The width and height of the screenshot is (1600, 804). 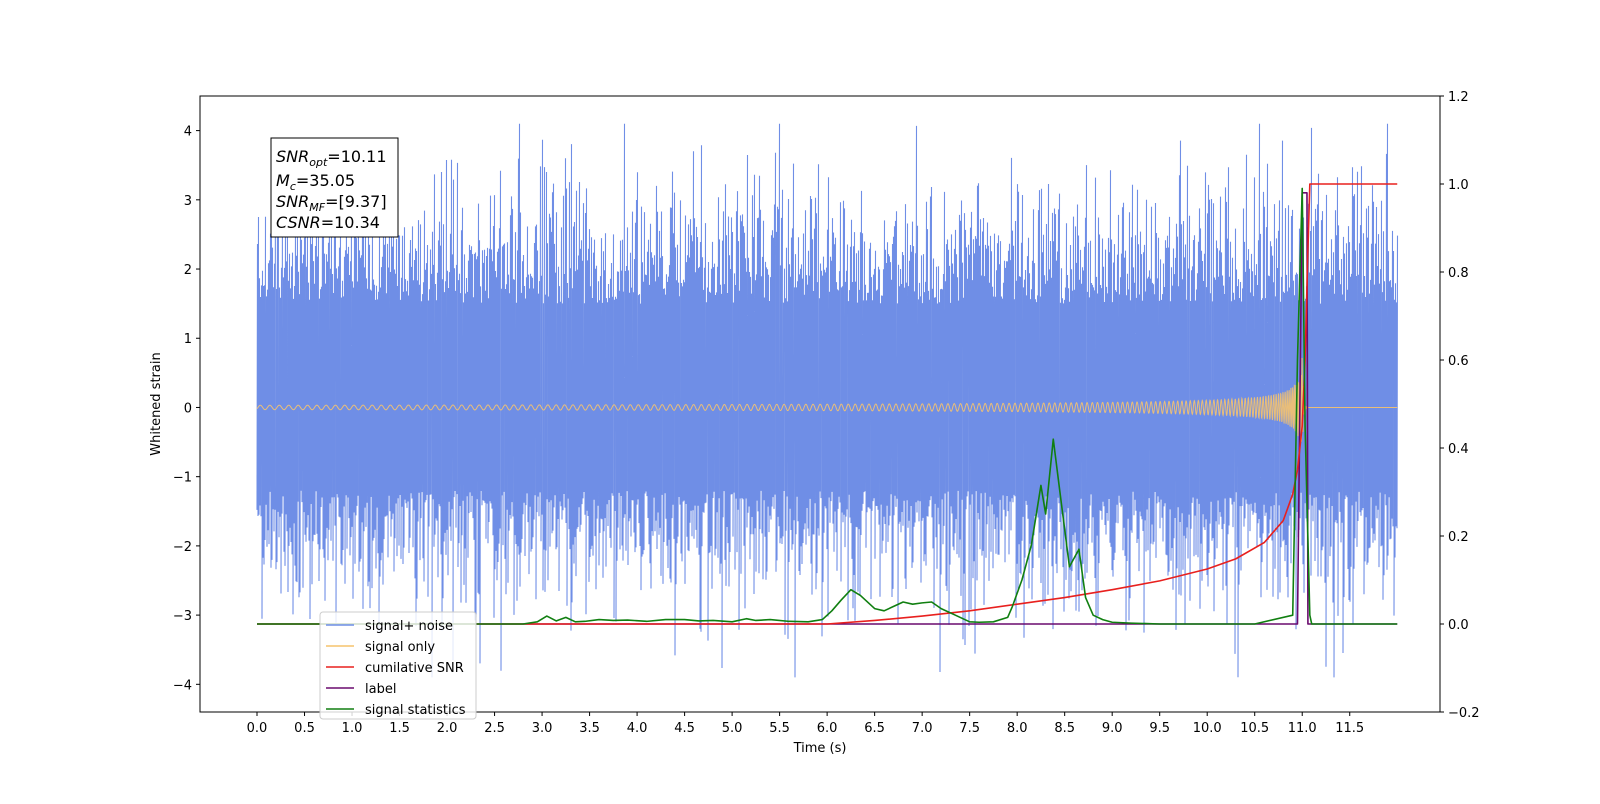 What do you see at coordinates (1159, 728) in the screenshot?
I see `x-tick-label: 9.5` at bounding box center [1159, 728].